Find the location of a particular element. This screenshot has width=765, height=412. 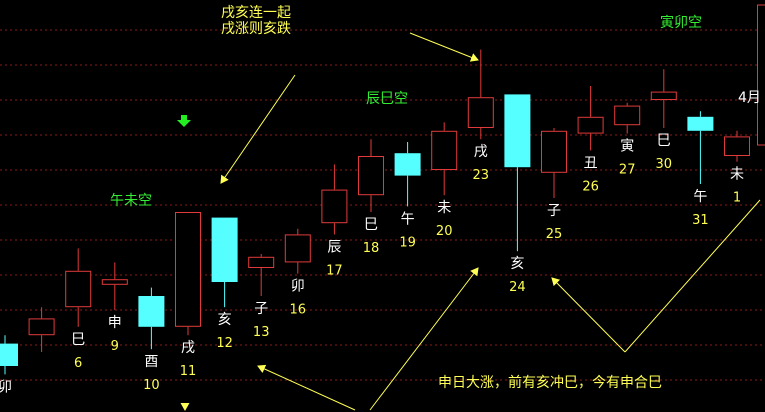

date-label: 16 is located at coordinates (298, 310).